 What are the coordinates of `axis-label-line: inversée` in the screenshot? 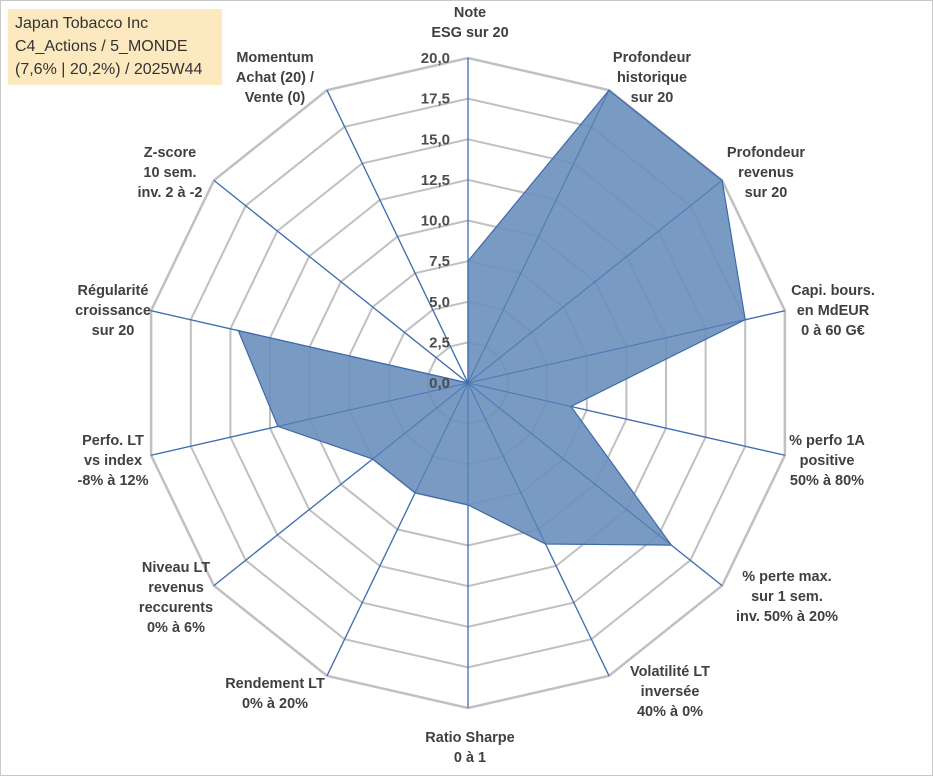 It's located at (670, 692).